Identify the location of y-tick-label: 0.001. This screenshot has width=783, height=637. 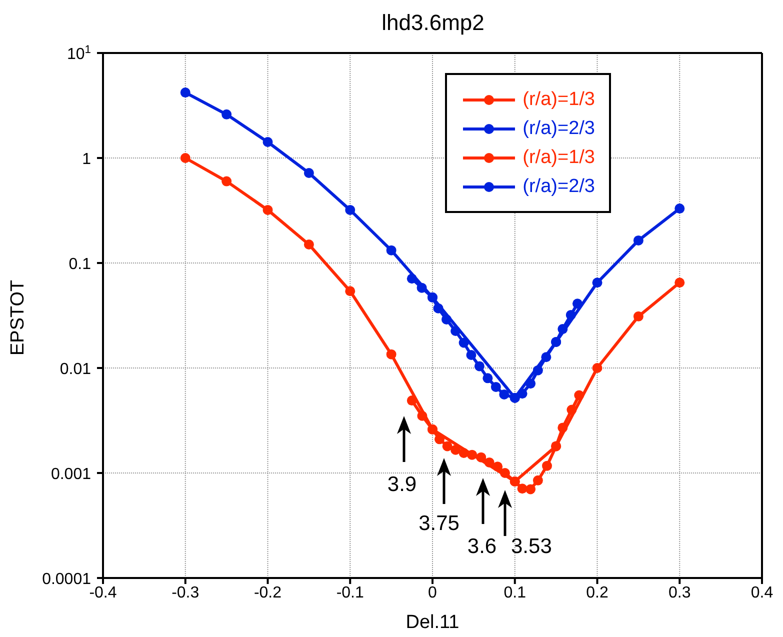
(71, 474).